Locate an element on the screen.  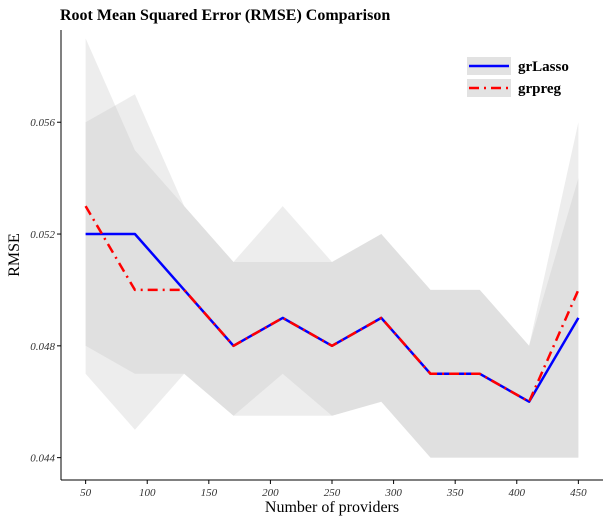
x-tick-label: 250 is located at coordinates (332, 493).